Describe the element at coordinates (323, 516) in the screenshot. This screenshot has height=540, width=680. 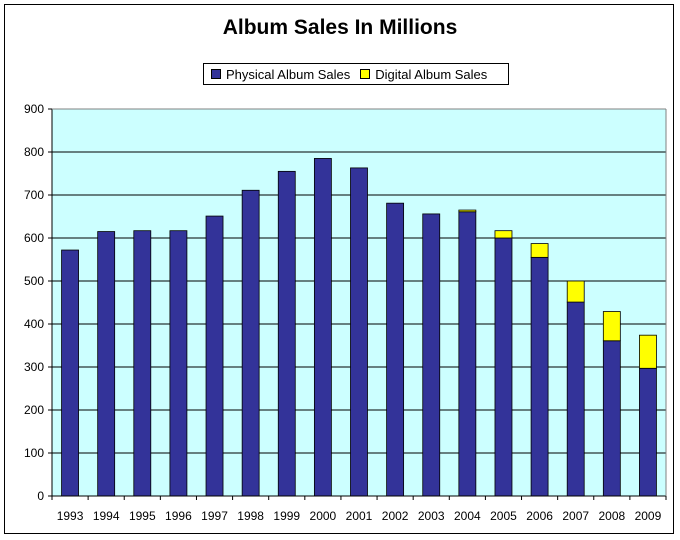
I see `x-tick-label: 2000` at that location.